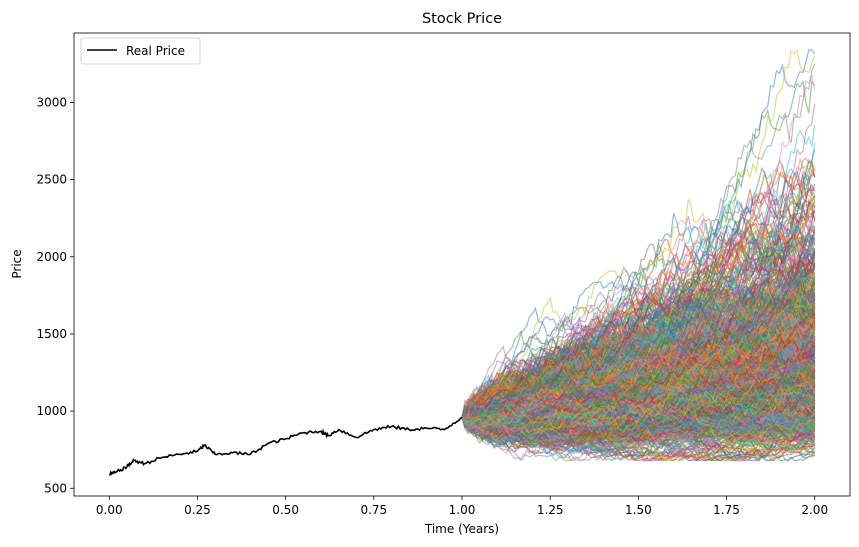  Describe the element at coordinates (51, 257) in the screenshot. I see `y-tick-label: 2000` at that location.